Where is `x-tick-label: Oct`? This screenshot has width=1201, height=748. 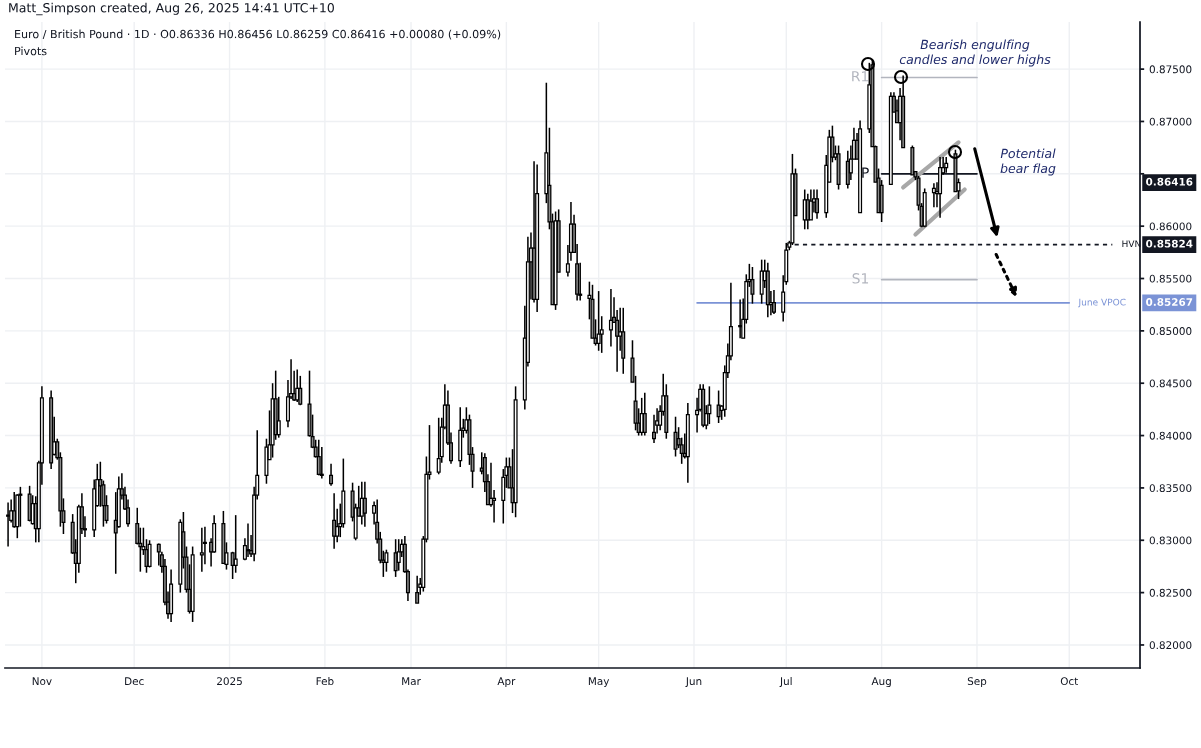
x-tick-label: Oct is located at coordinates (1069, 681).